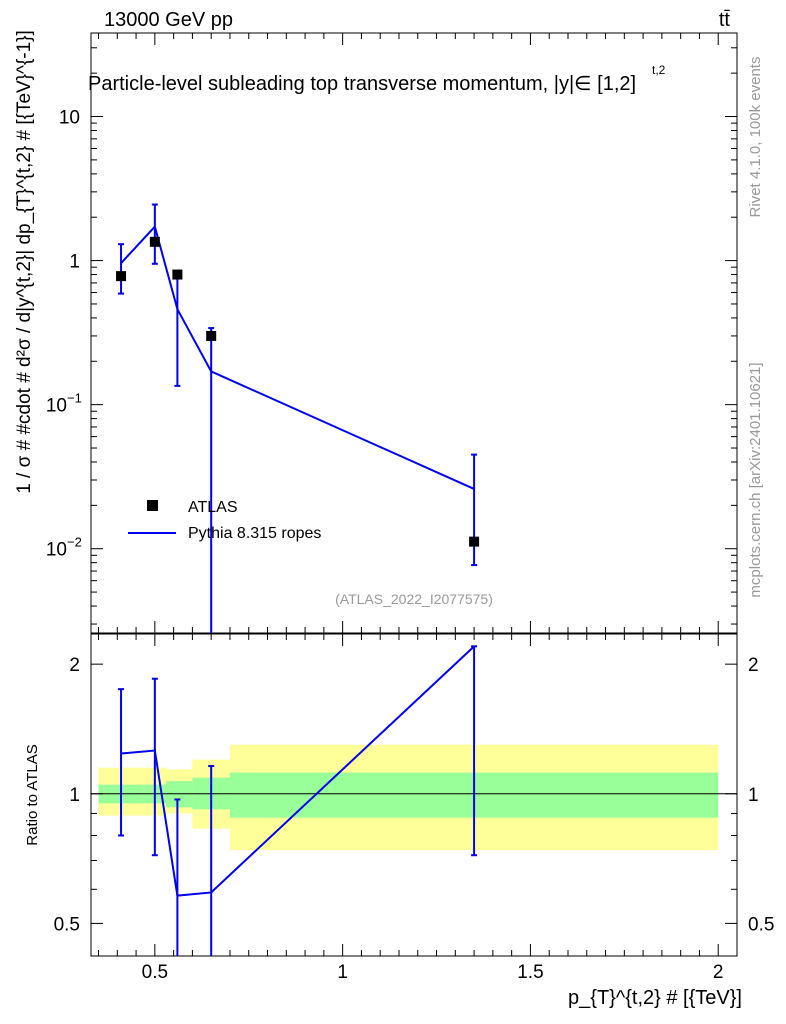 The image size is (786, 1024). Describe the element at coordinates (155, 972) in the screenshot. I see `x-tick-label: 0.5` at that location.